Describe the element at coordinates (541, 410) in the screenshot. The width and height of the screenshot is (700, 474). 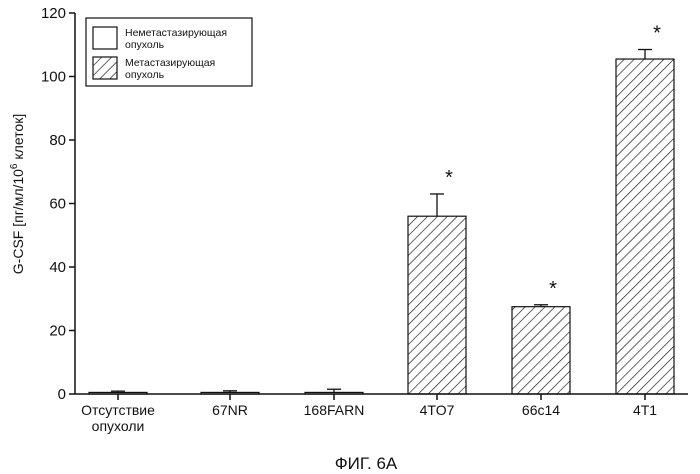
I see `x-tick-label: 66c14` at that location.